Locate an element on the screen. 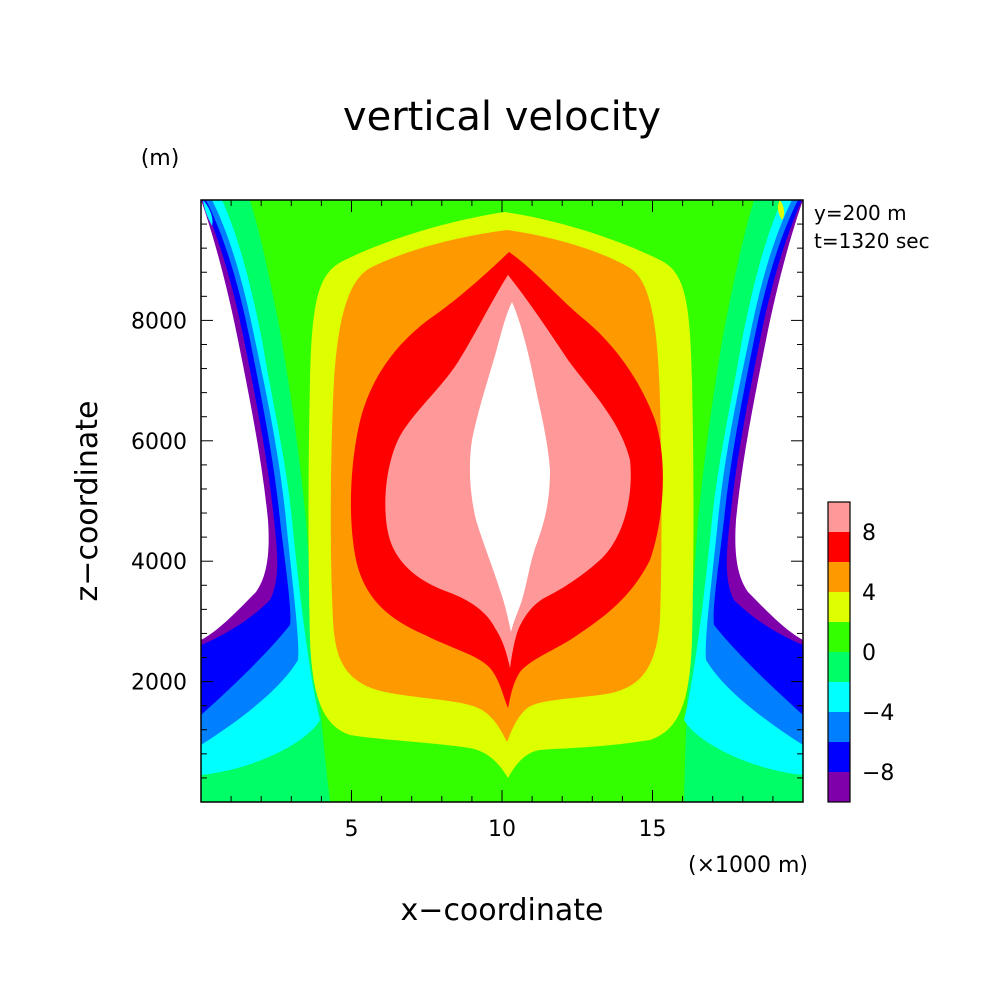  y-axis-label: z−coordinate is located at coordinates (87, 501).